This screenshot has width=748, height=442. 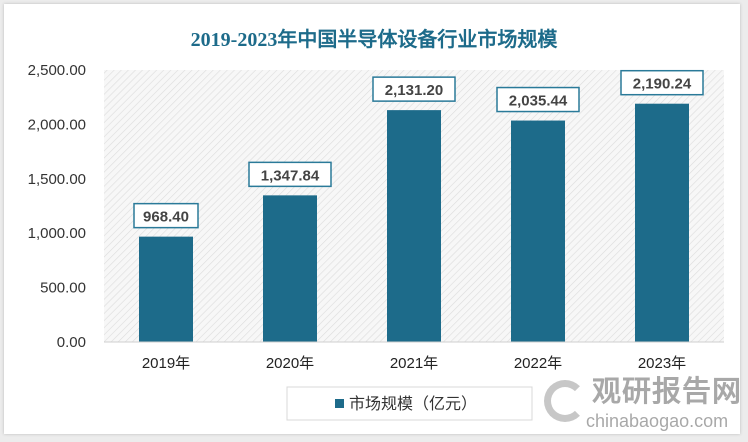 What do you see at coordinates (63, 288) in the screenshot?
I see `y-tick-label: 500.00` at bounding box center [63, 288].